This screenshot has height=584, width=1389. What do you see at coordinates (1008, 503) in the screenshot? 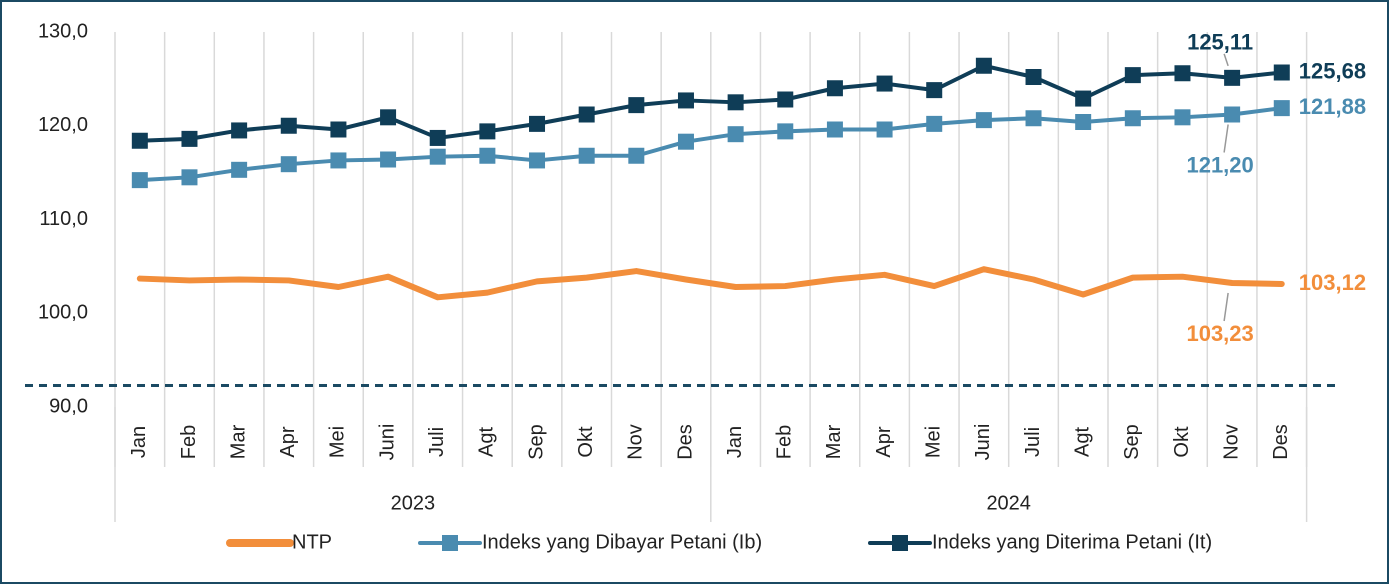
I see `group-label: 2024` at bounding box center [1008, 503].